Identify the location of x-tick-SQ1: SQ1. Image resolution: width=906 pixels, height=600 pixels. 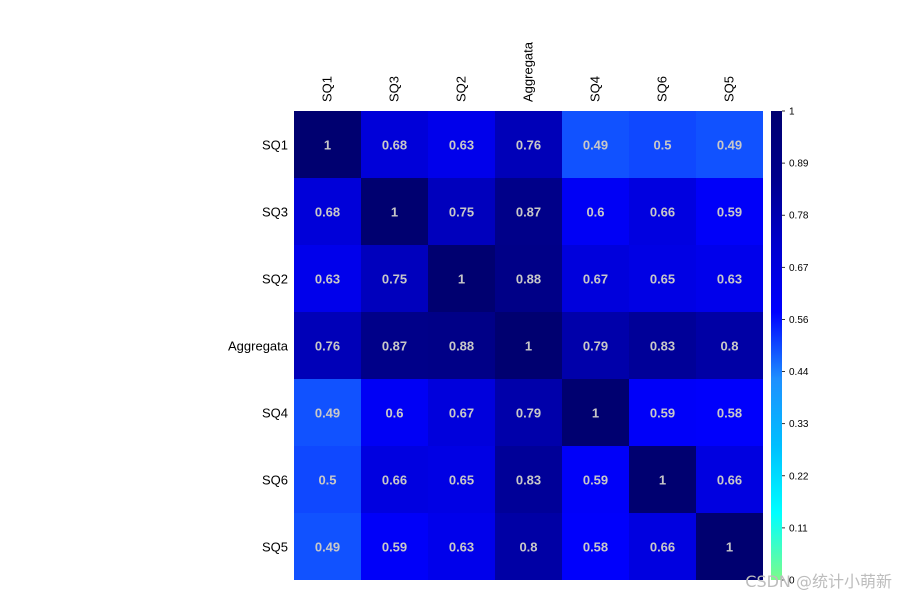
(327, 89).